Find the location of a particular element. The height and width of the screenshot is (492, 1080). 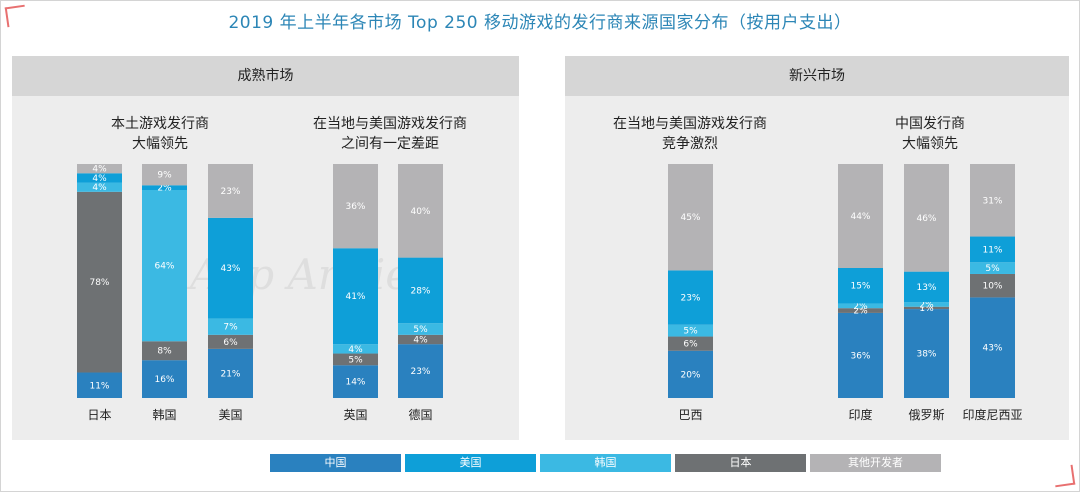

data-label-1-日本: 78% is located at coordinates (99, 283).